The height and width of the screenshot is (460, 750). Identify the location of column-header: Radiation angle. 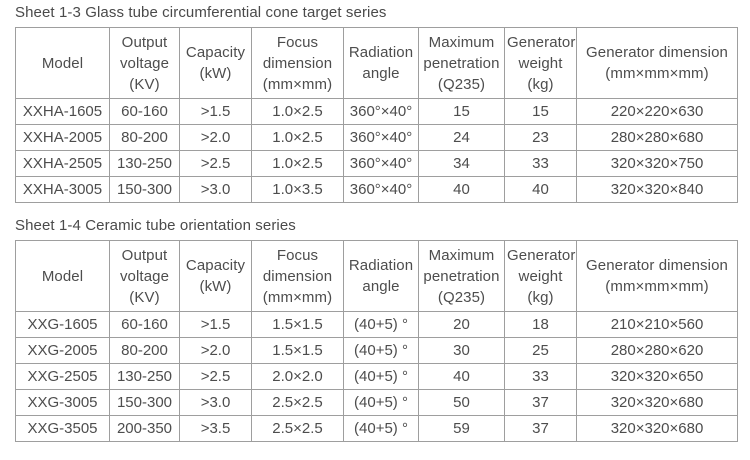
(381, 63).